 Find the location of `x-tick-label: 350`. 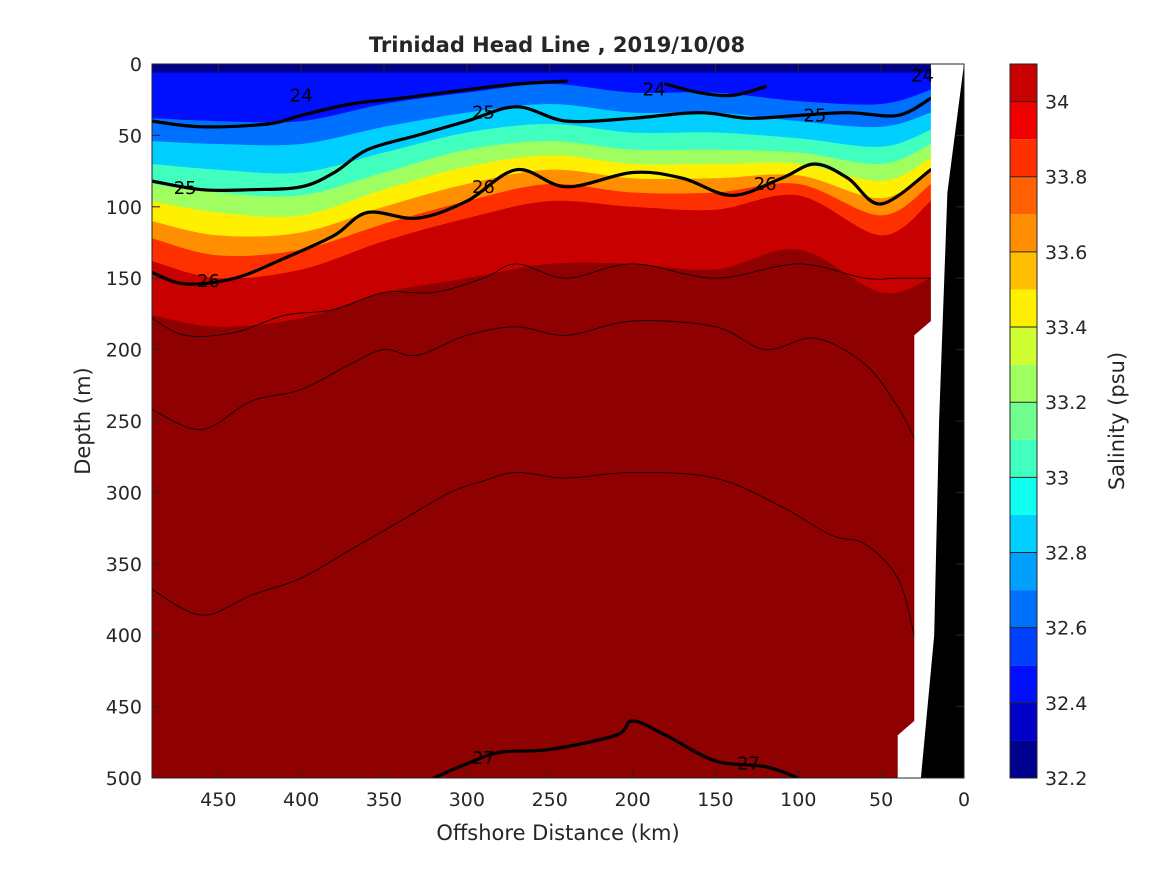

x-tick-label: 350 is located at coordinates (384, 800).